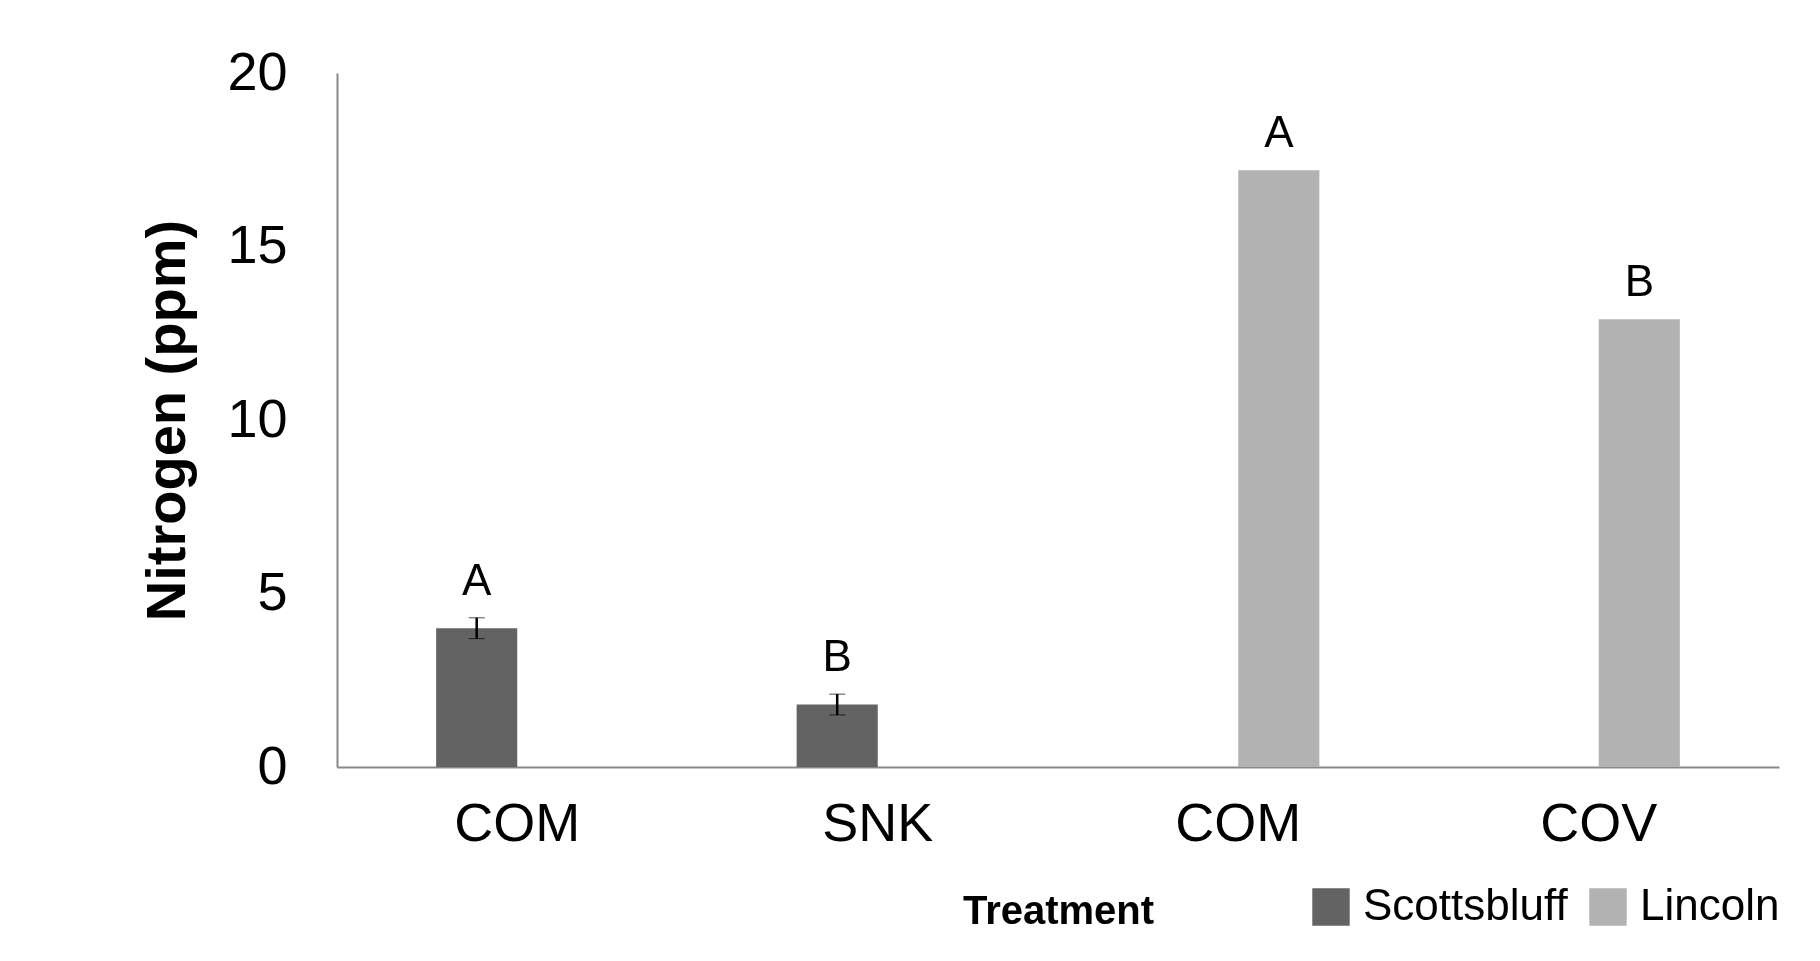 The image size is (1820, 961). What do you see at coordinates (1466, 904) in the screenshot?
I see `legend-label: Scottsbluff` at bounding box center [1466, 904].